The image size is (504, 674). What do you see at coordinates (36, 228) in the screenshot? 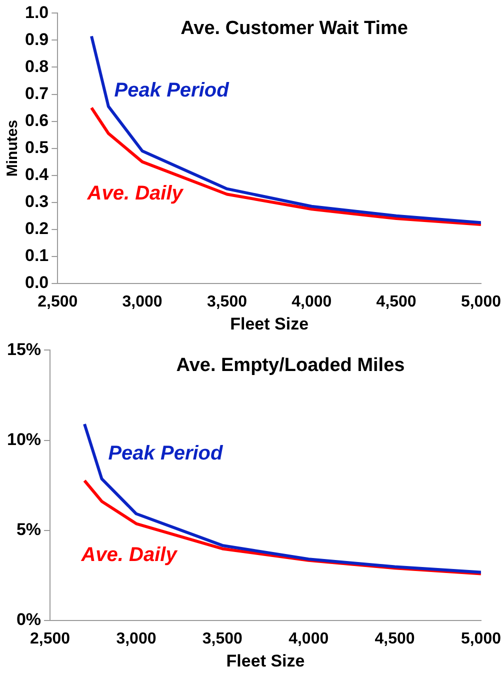
I see `y-tick-label: 0.2` at bounding box center [36, 228].